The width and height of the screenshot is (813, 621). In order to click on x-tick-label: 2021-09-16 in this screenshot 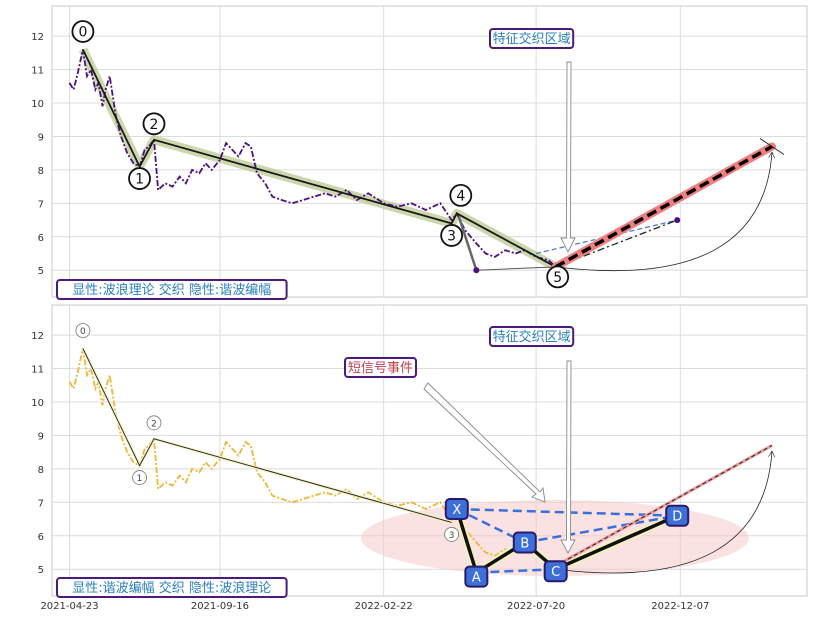, I will do `click(220, 606)`.